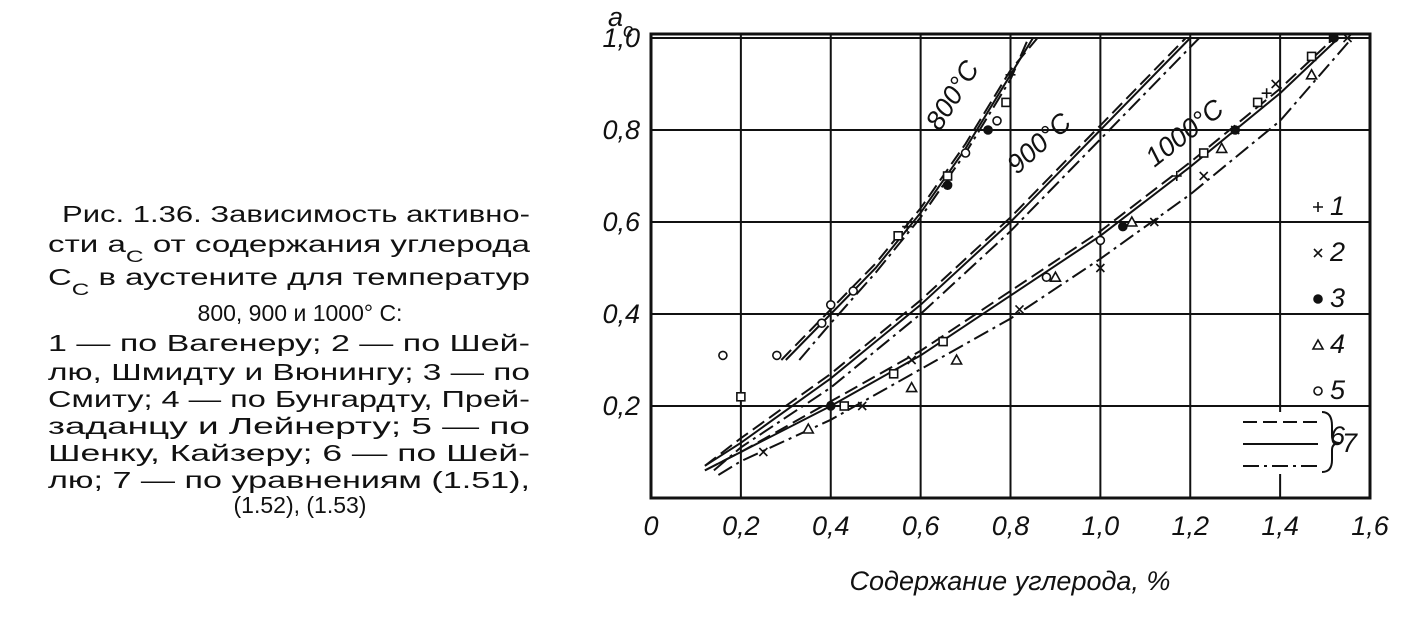  Describe the element at coordinates (1011, 526) in the screenshot. I see `x-tick-label: 0,8` at that location.